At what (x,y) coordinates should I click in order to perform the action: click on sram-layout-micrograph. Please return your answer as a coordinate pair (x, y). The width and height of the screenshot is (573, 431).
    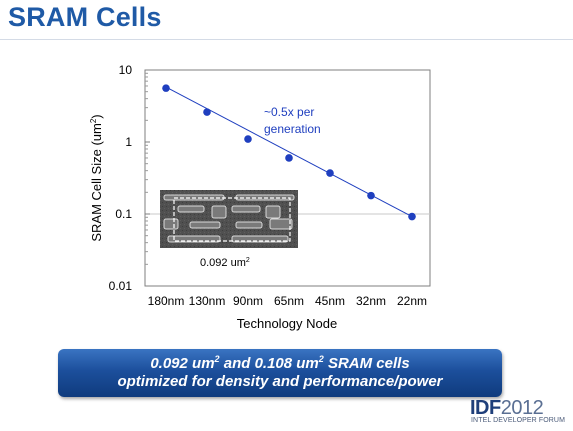
    Looking at the image, I should click on (229, 219).